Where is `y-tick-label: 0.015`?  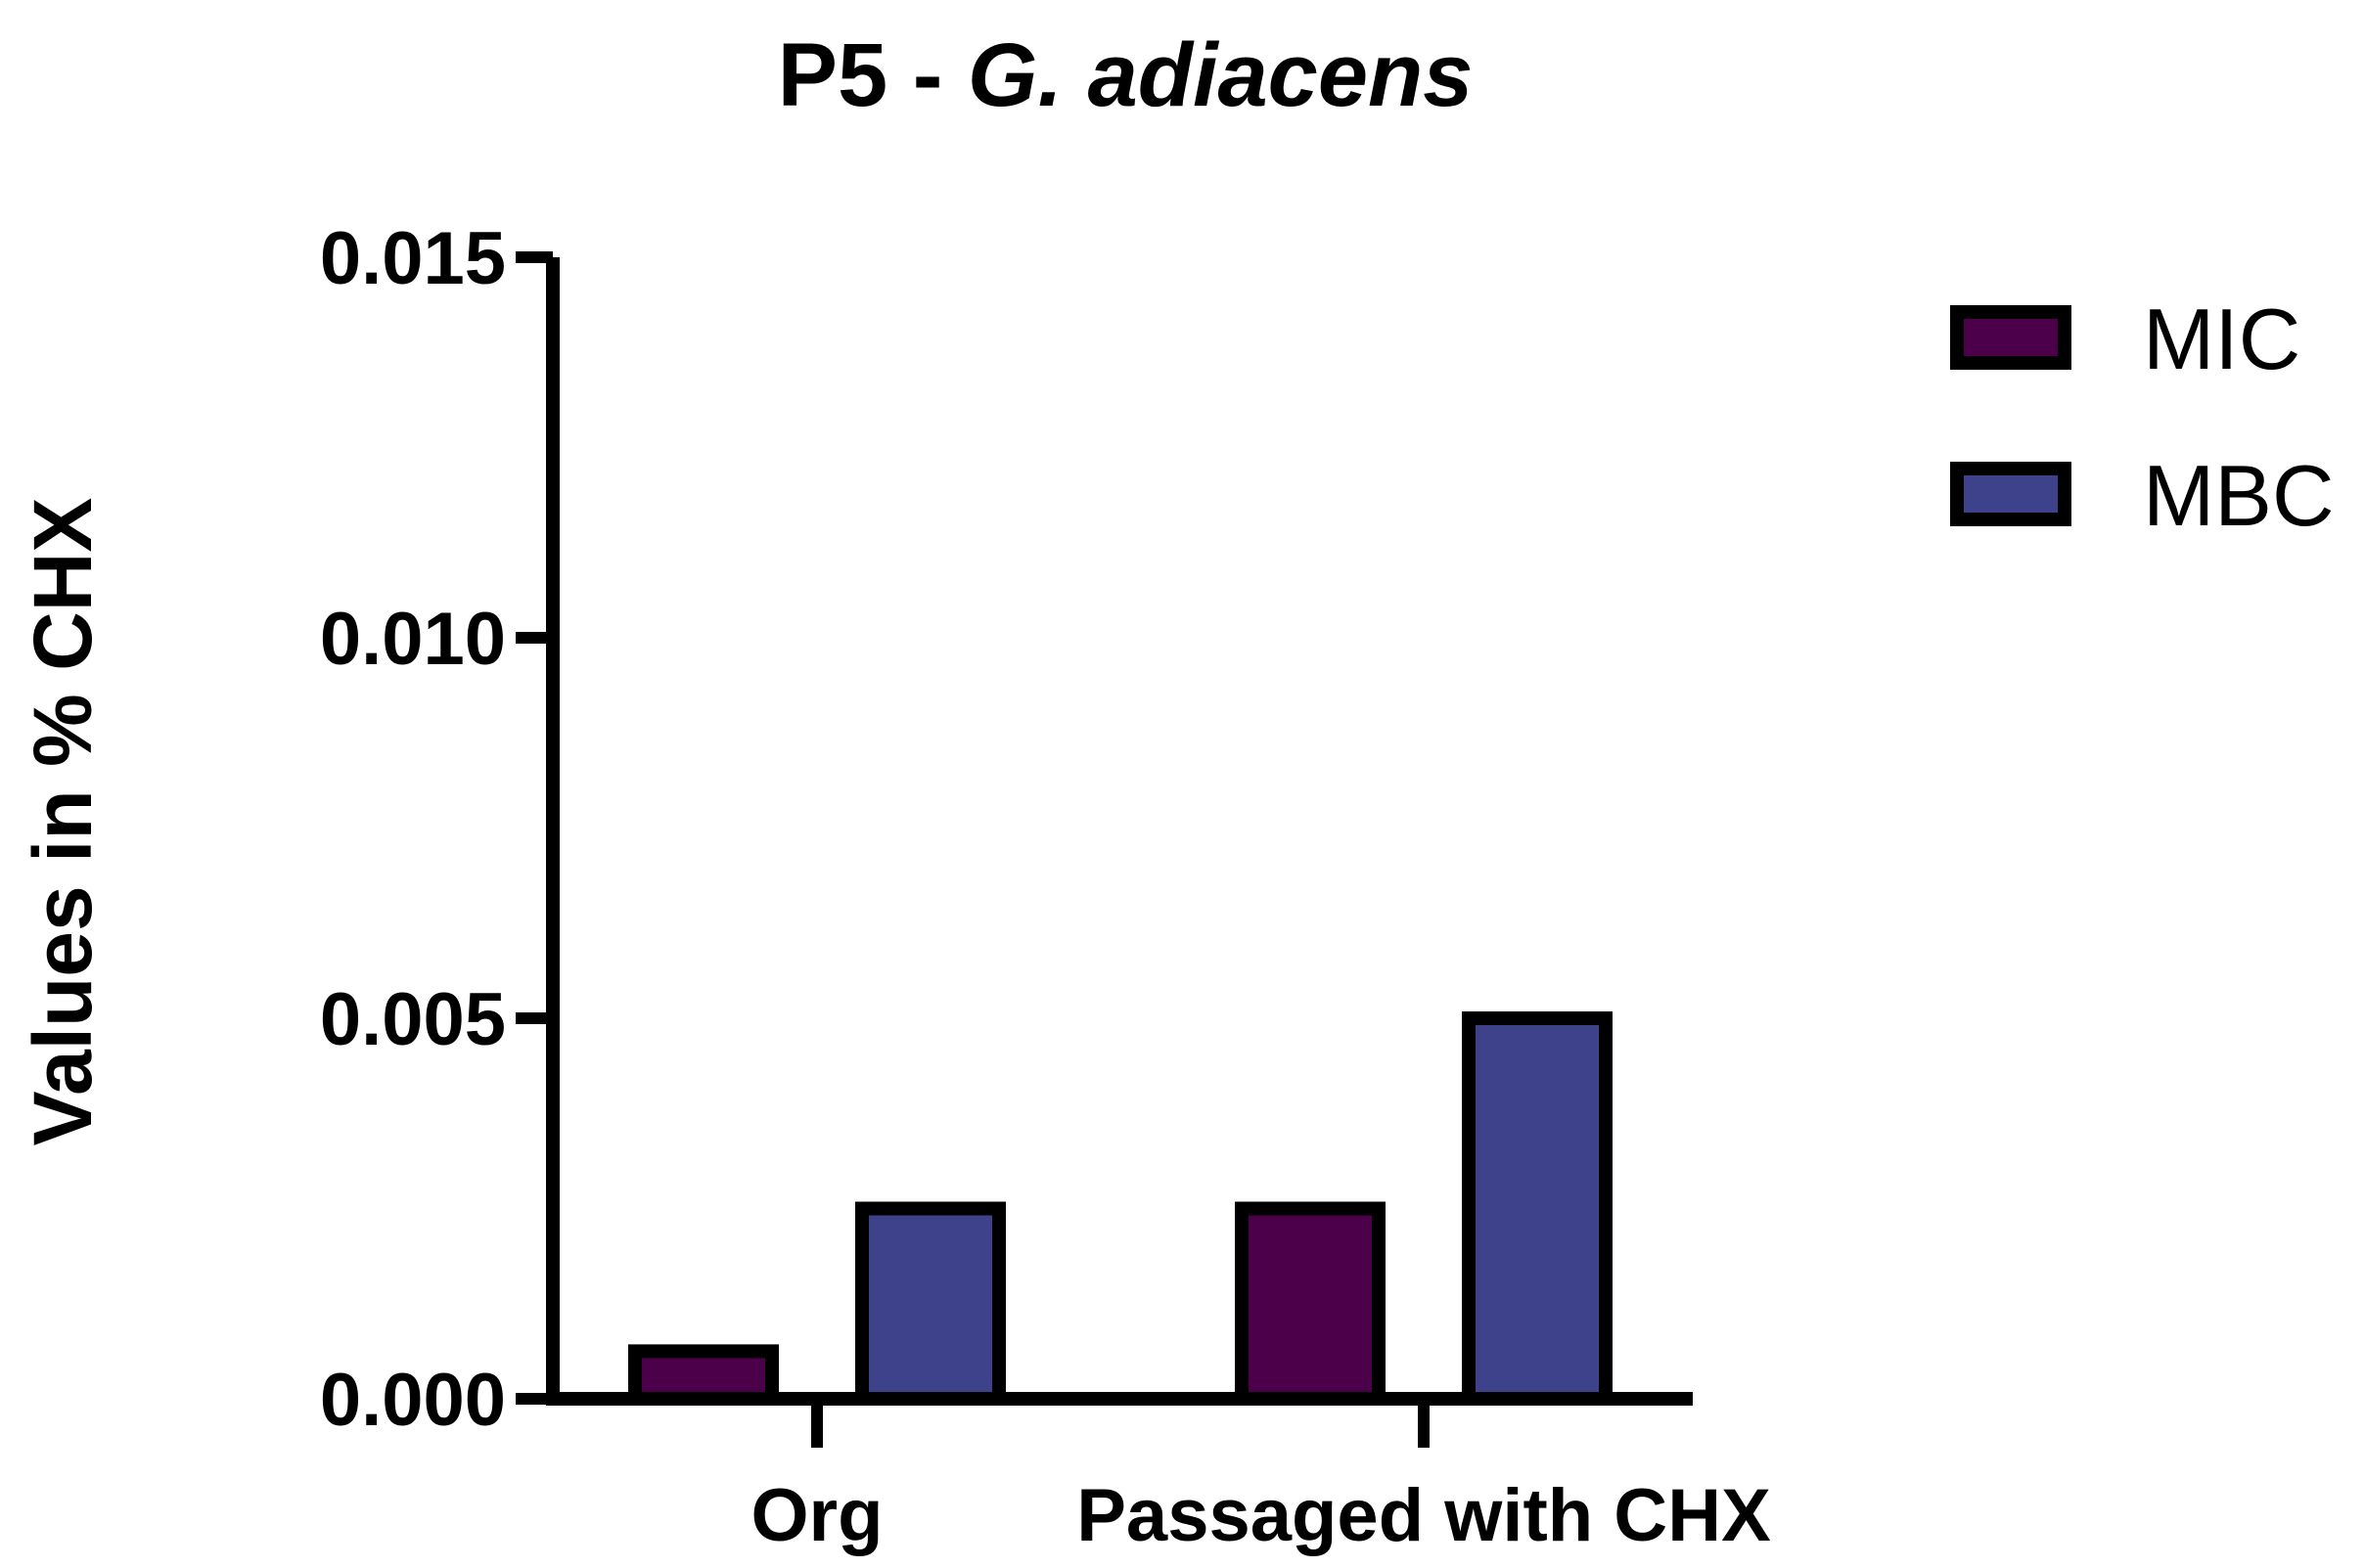
y-tick-label: 0.015 is located at coordinates (413, 258).